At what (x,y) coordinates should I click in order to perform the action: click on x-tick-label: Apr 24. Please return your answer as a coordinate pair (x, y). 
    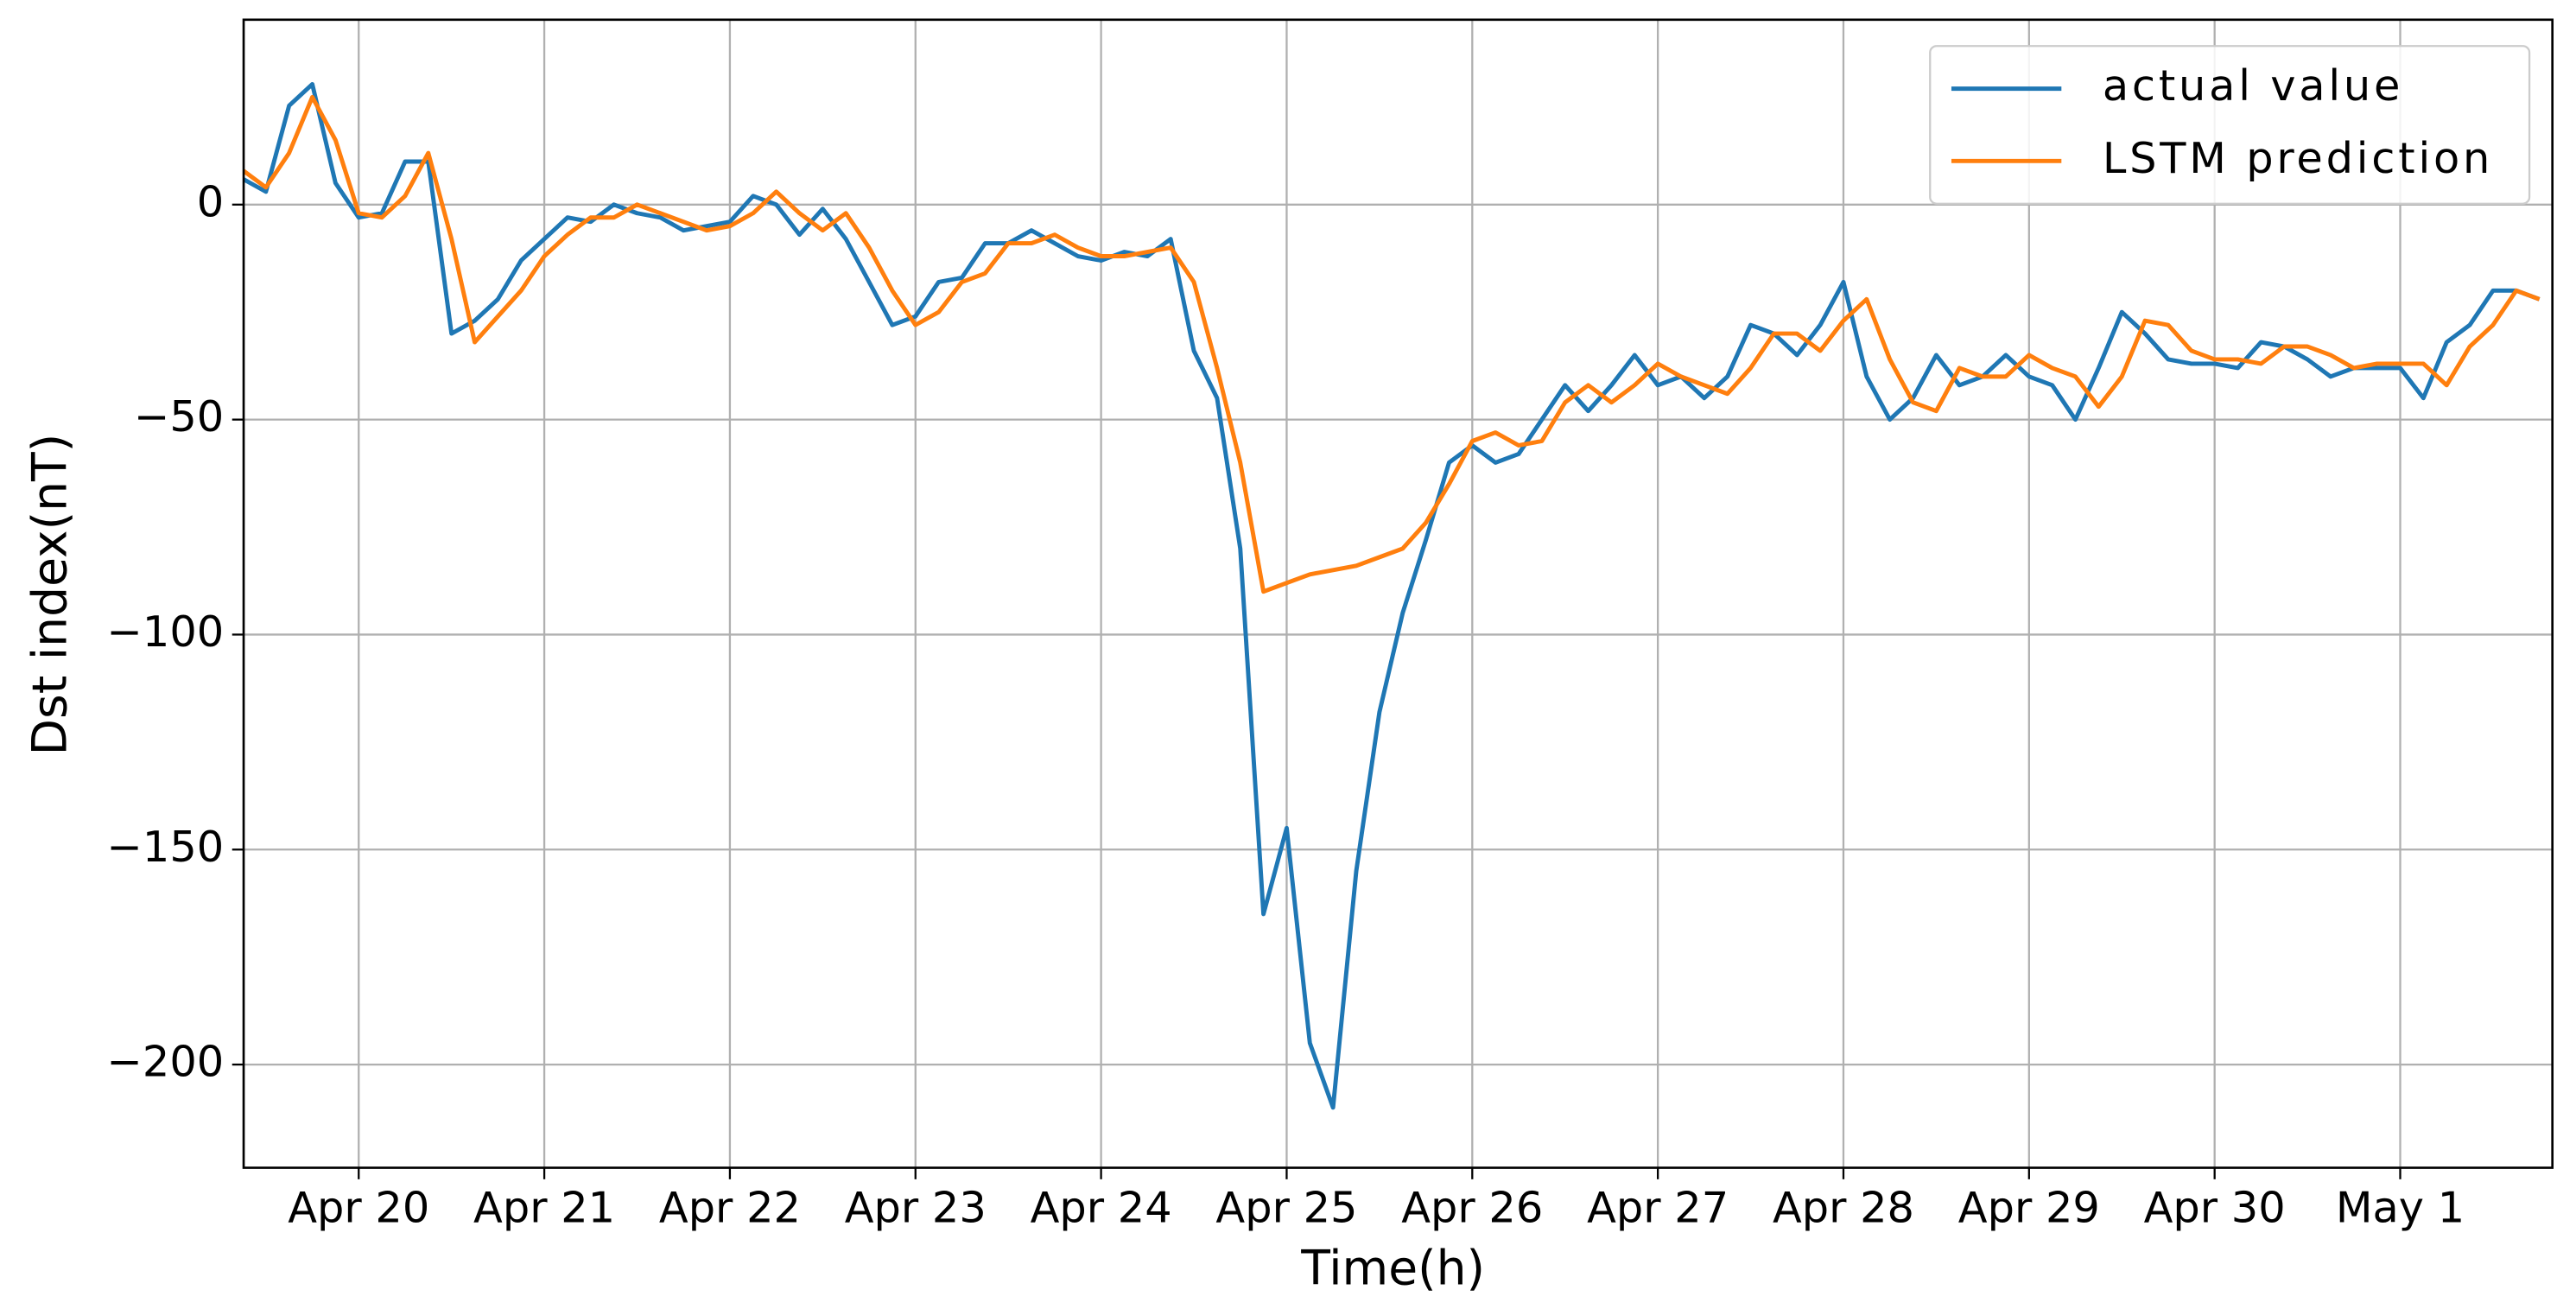
    Looking at the image, I should click on (1101, 1207).